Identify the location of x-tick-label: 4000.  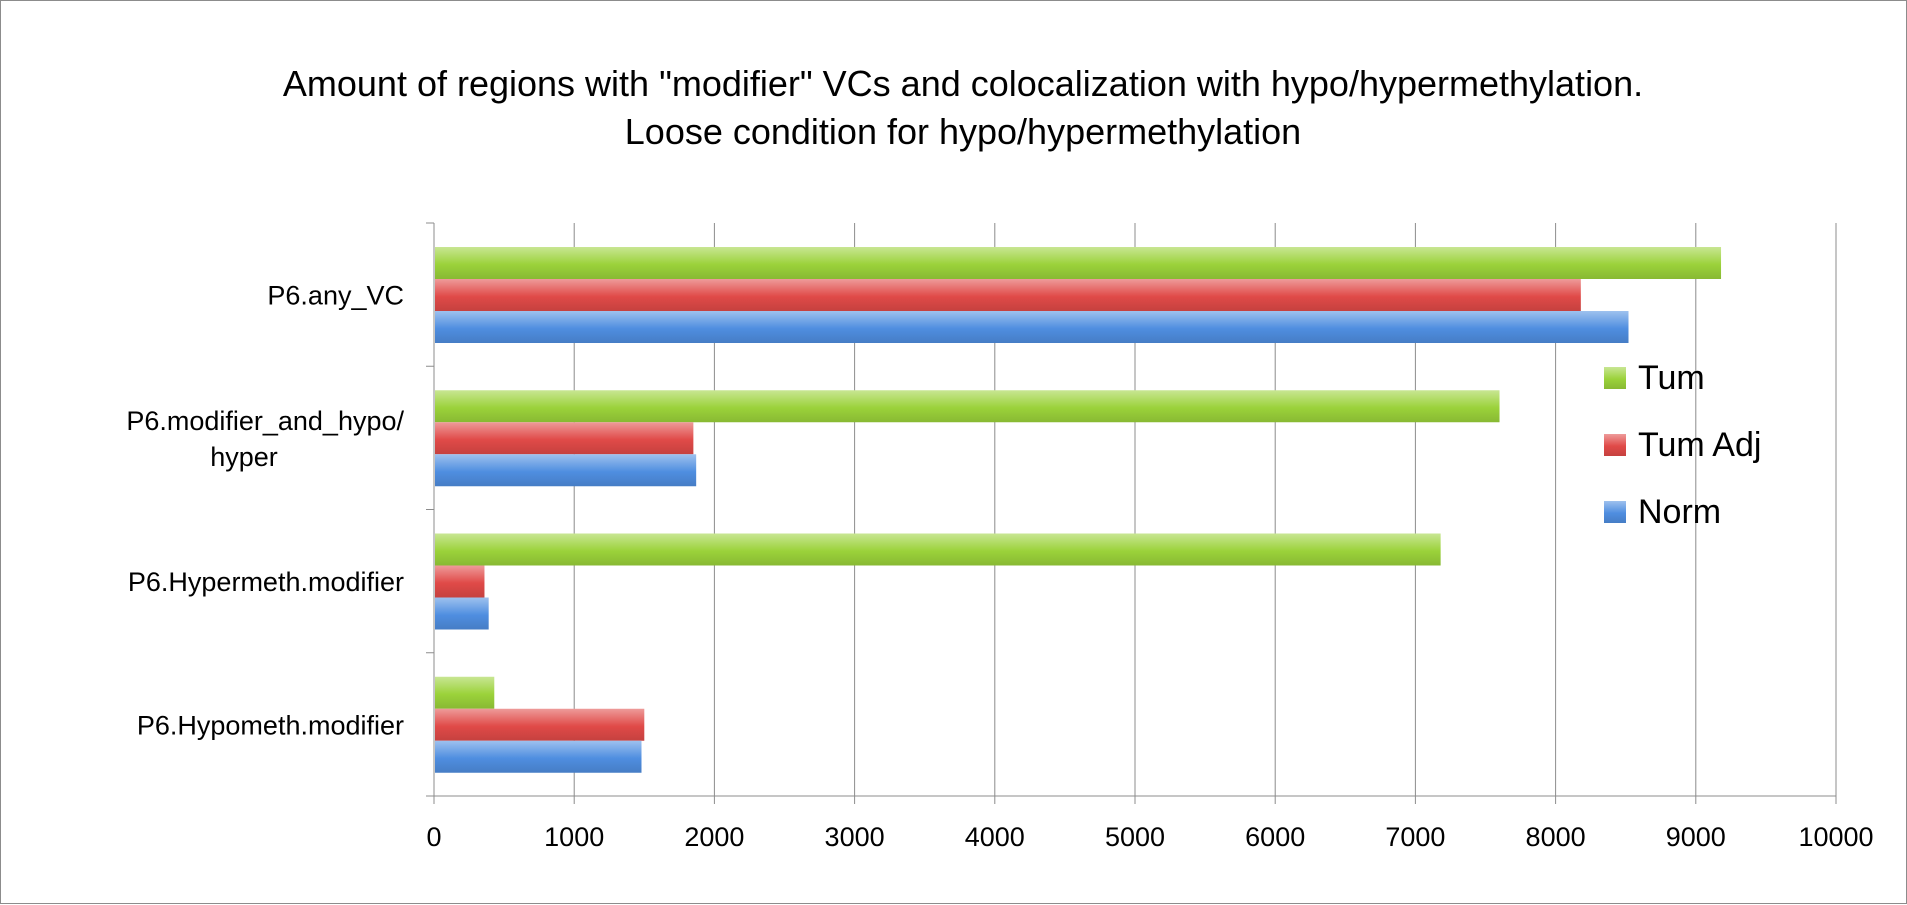
(995, 837).